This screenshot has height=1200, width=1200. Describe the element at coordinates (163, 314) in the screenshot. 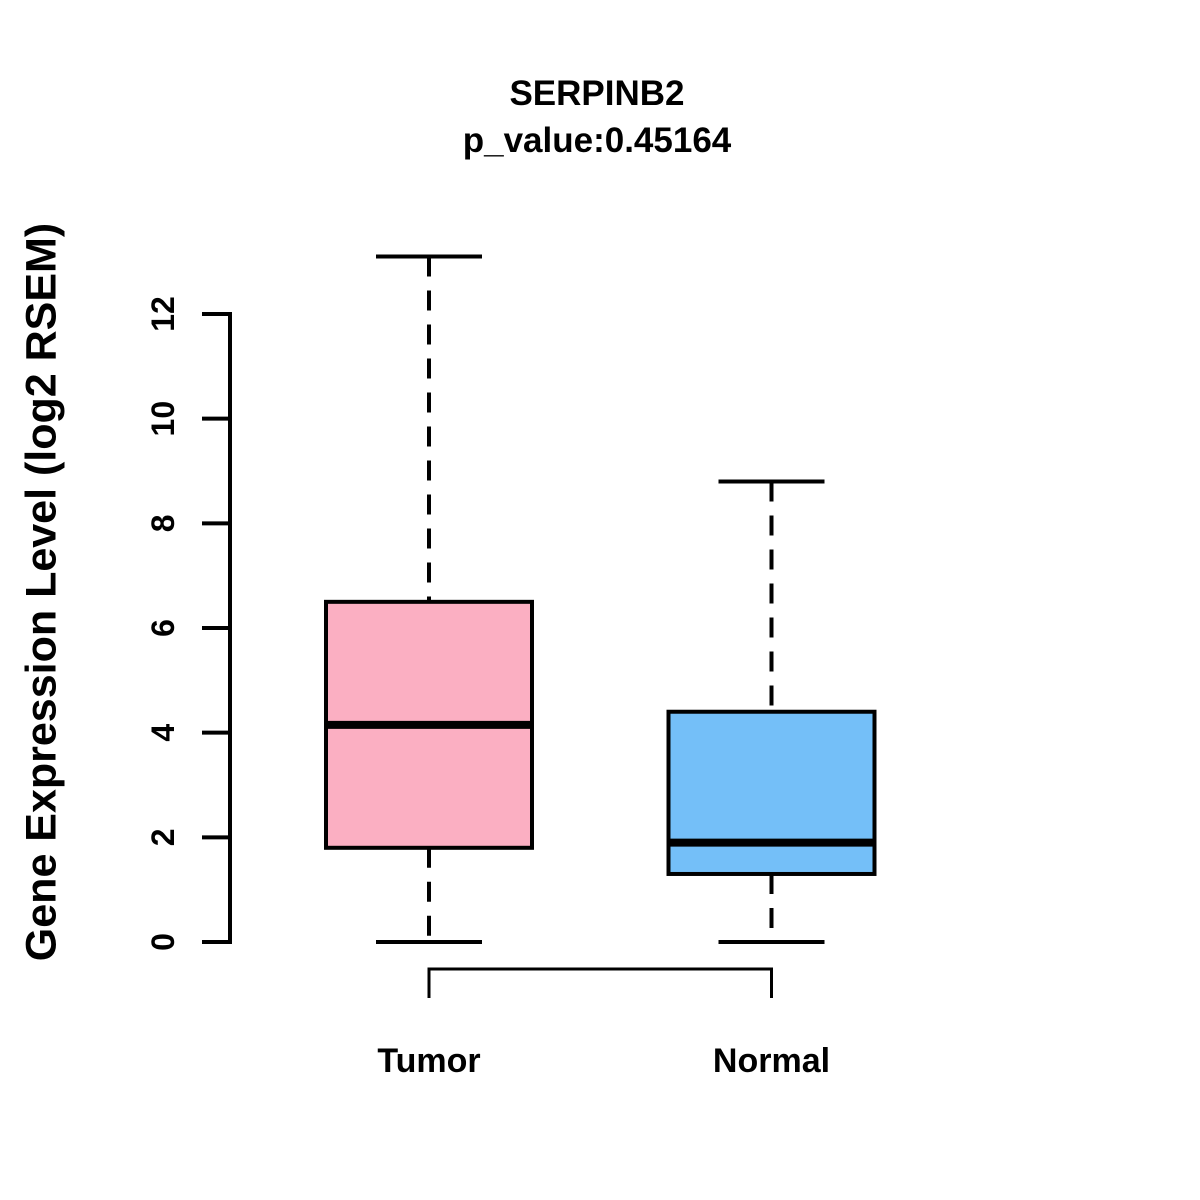

I see `y-axis-tick-label: 12` at that location.